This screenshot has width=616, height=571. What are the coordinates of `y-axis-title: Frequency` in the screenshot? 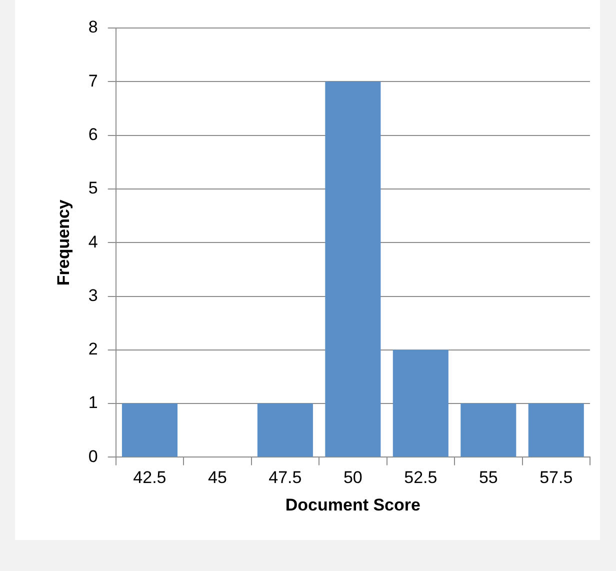 It's located at (63, 242).